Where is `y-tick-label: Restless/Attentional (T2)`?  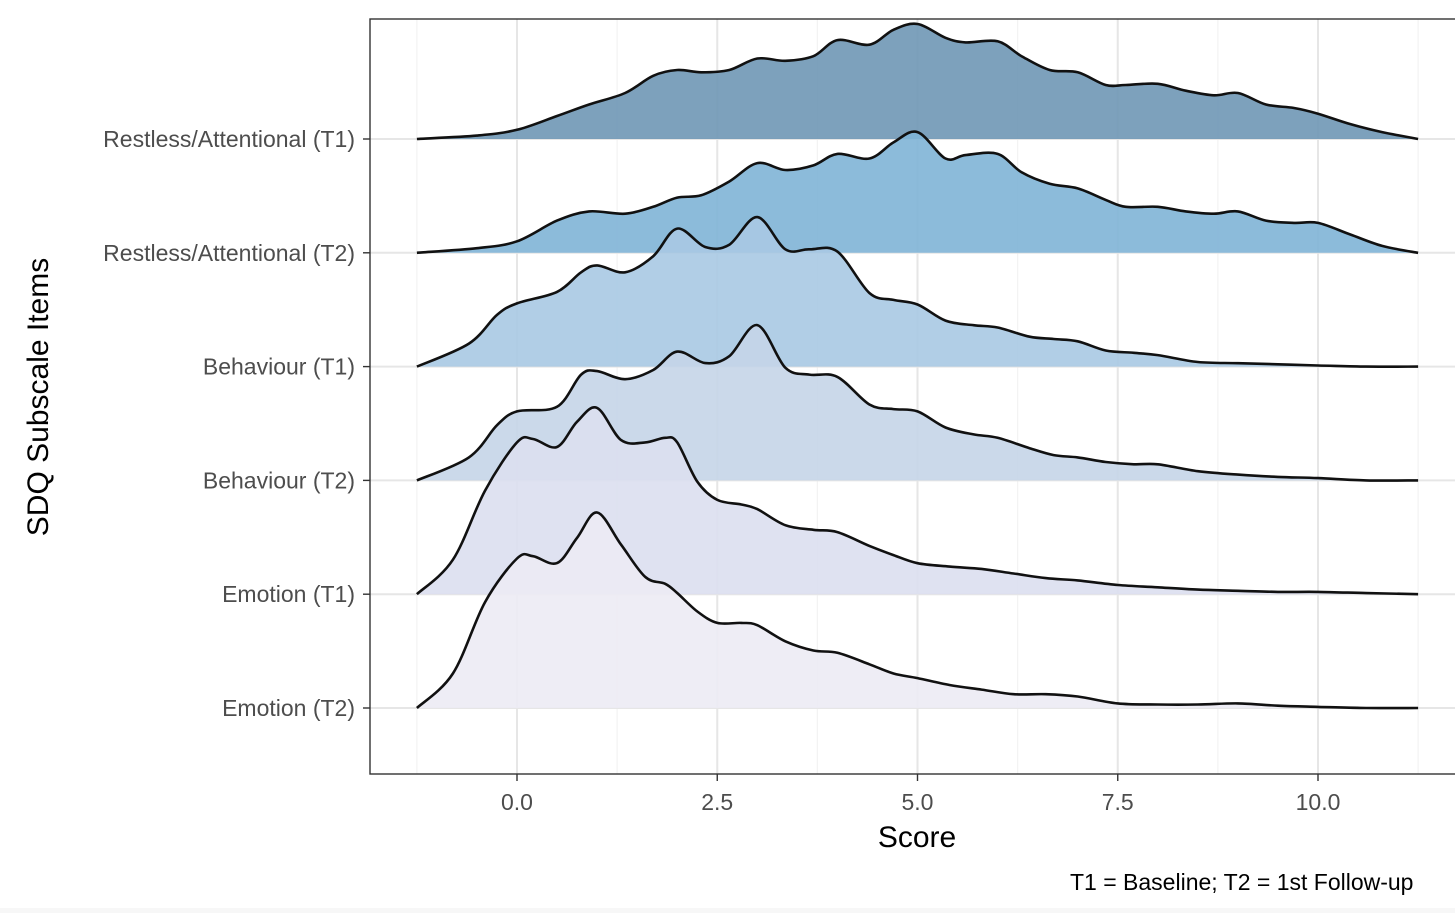
y-tick-label: Restless/Attentional (T2) is located at coordinates (229, 253).